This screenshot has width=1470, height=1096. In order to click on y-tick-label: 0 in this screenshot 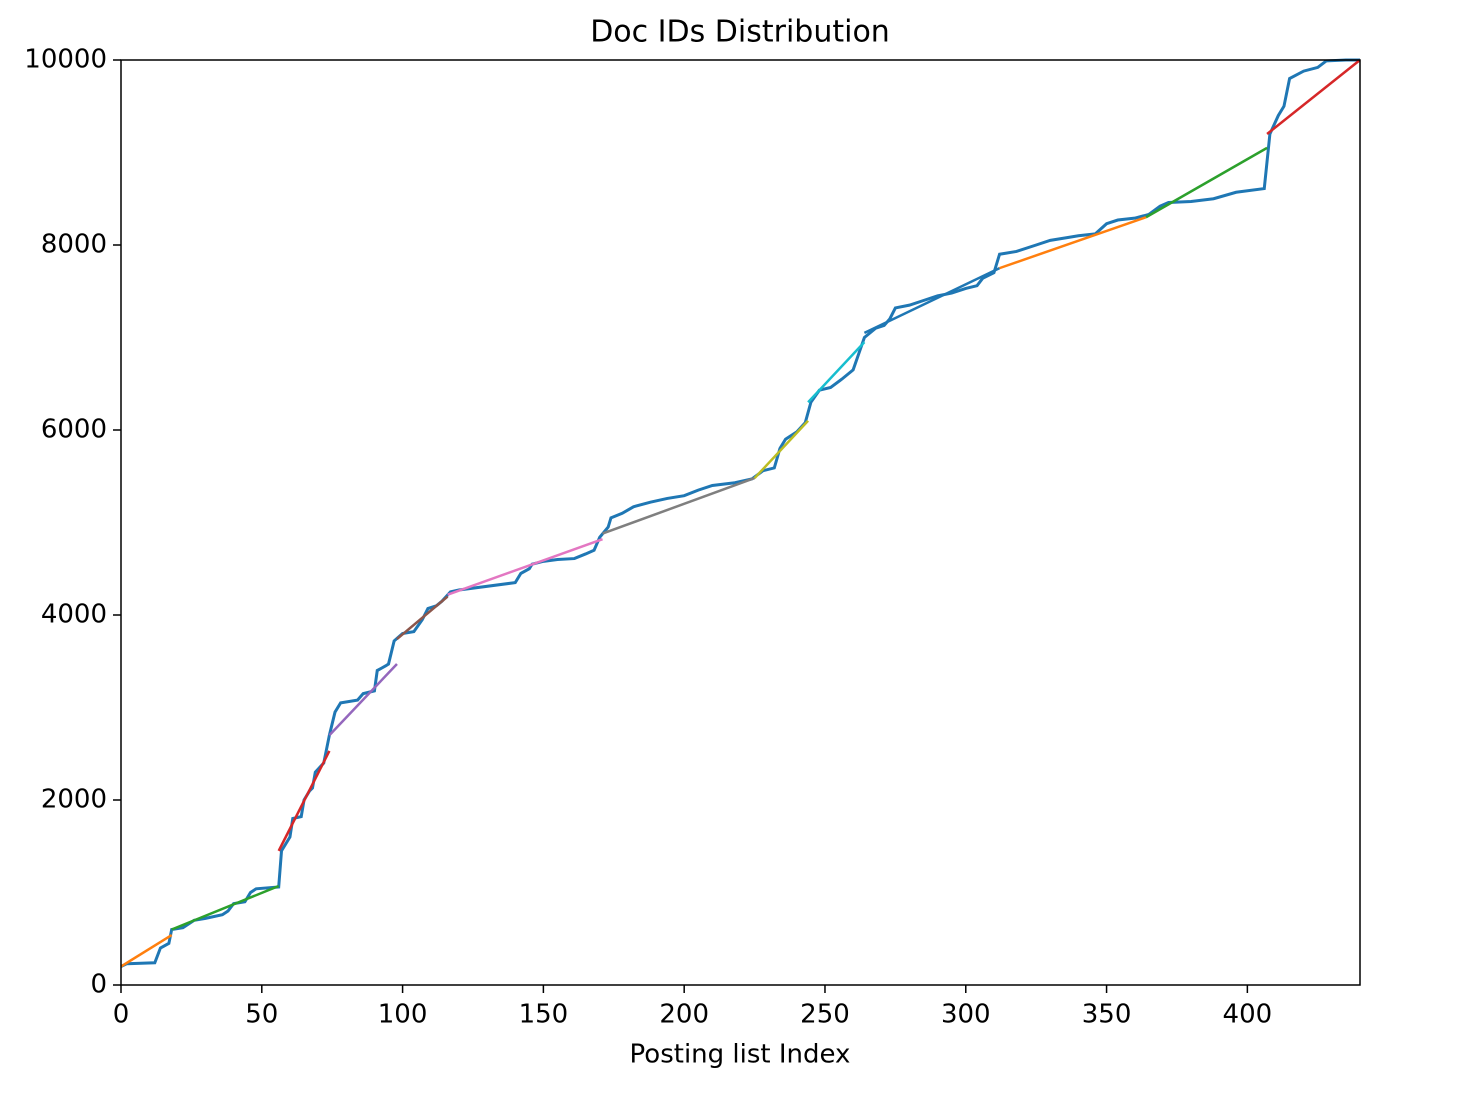, I will do `click(98, 985)`.